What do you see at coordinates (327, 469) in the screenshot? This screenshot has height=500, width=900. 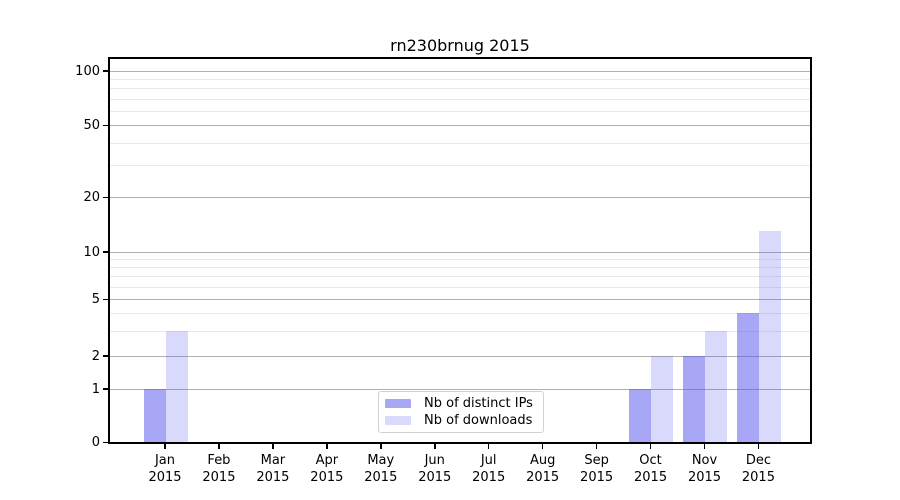 I see `x-tick-label: Apr 2015` at bounding box center [327, 469].